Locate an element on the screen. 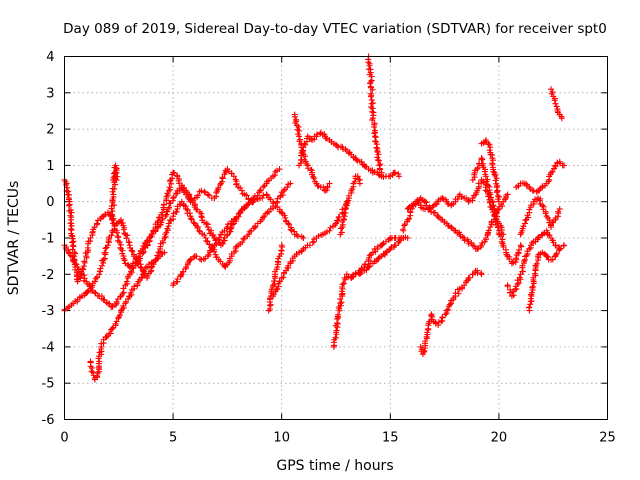  x-axis-label: GPS time / hours is located at coordinates (334, 466).